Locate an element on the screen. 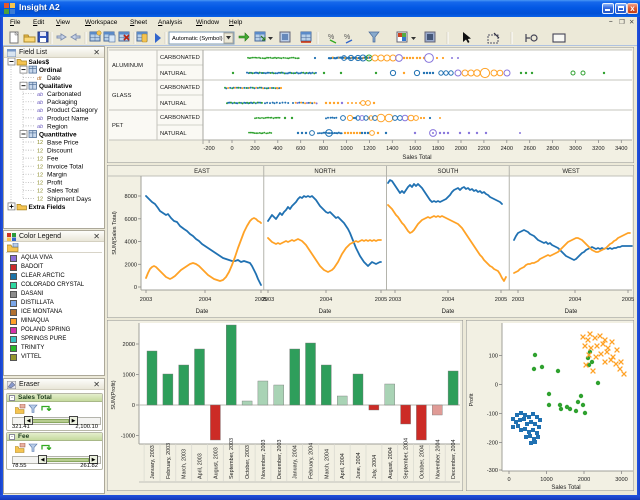 This screenshot has width=640, height=500. svg-text: Product Category is located at coordinates (72, 110).